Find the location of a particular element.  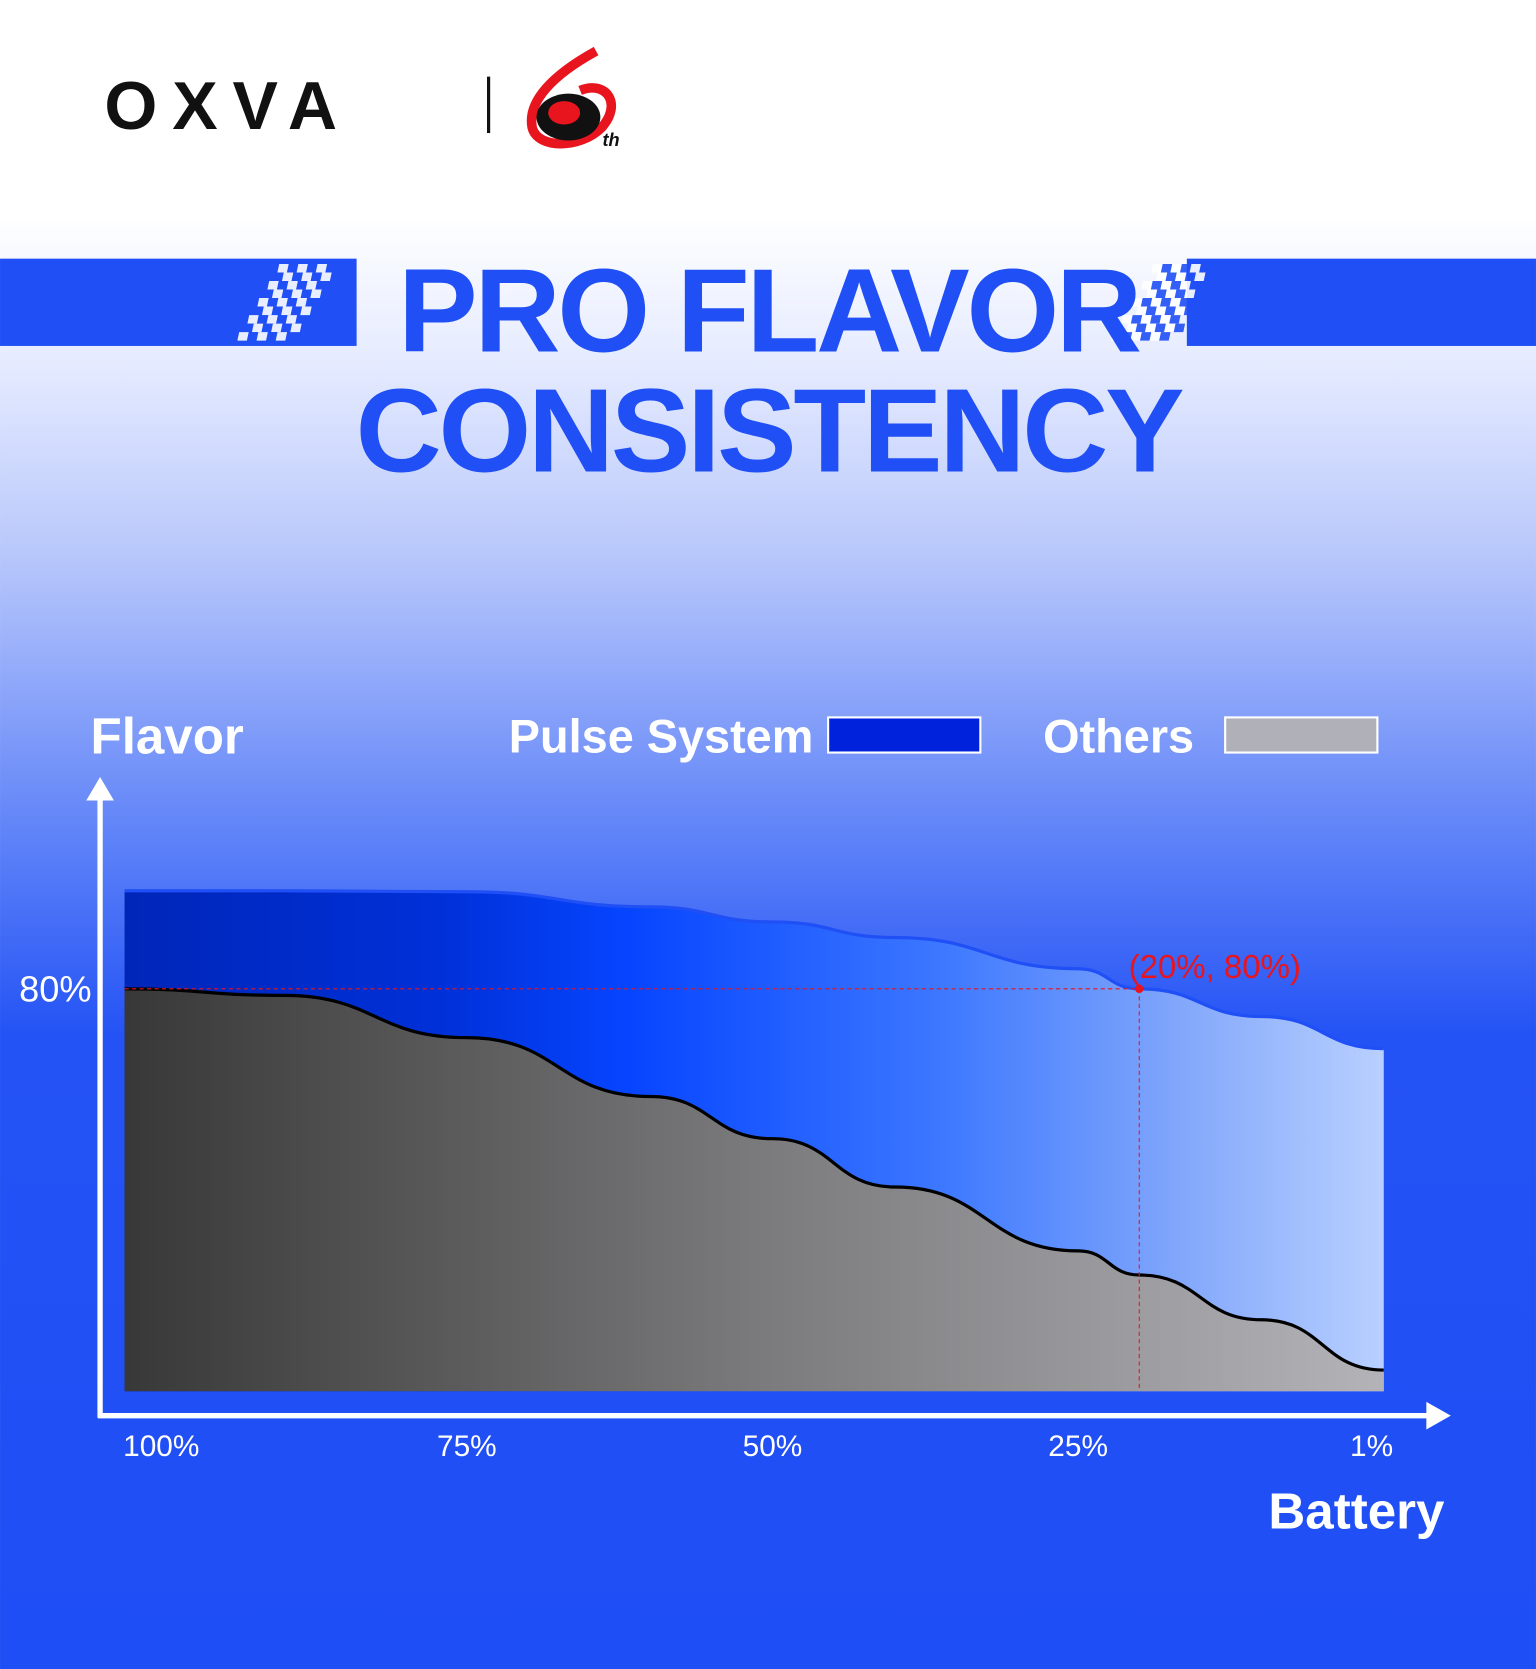

x-axis-label: Battery is located at coordinates (1356, 1510).